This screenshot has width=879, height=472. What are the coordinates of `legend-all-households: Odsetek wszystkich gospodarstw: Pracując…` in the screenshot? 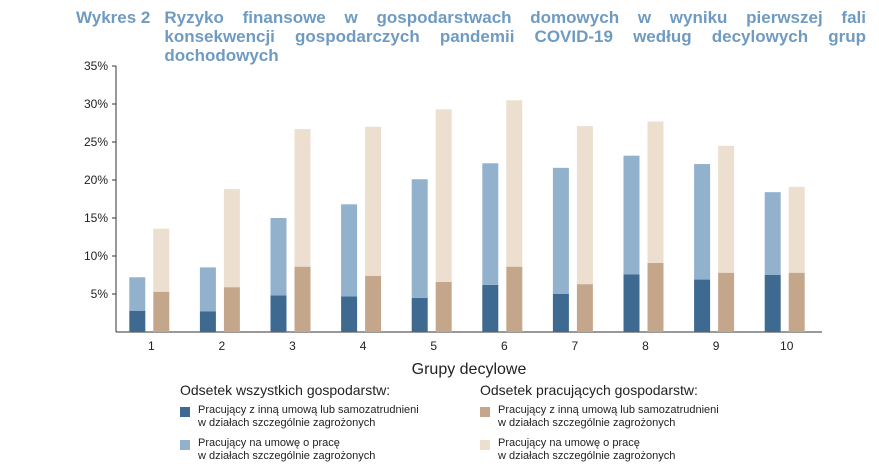 It's located at (299, 426).